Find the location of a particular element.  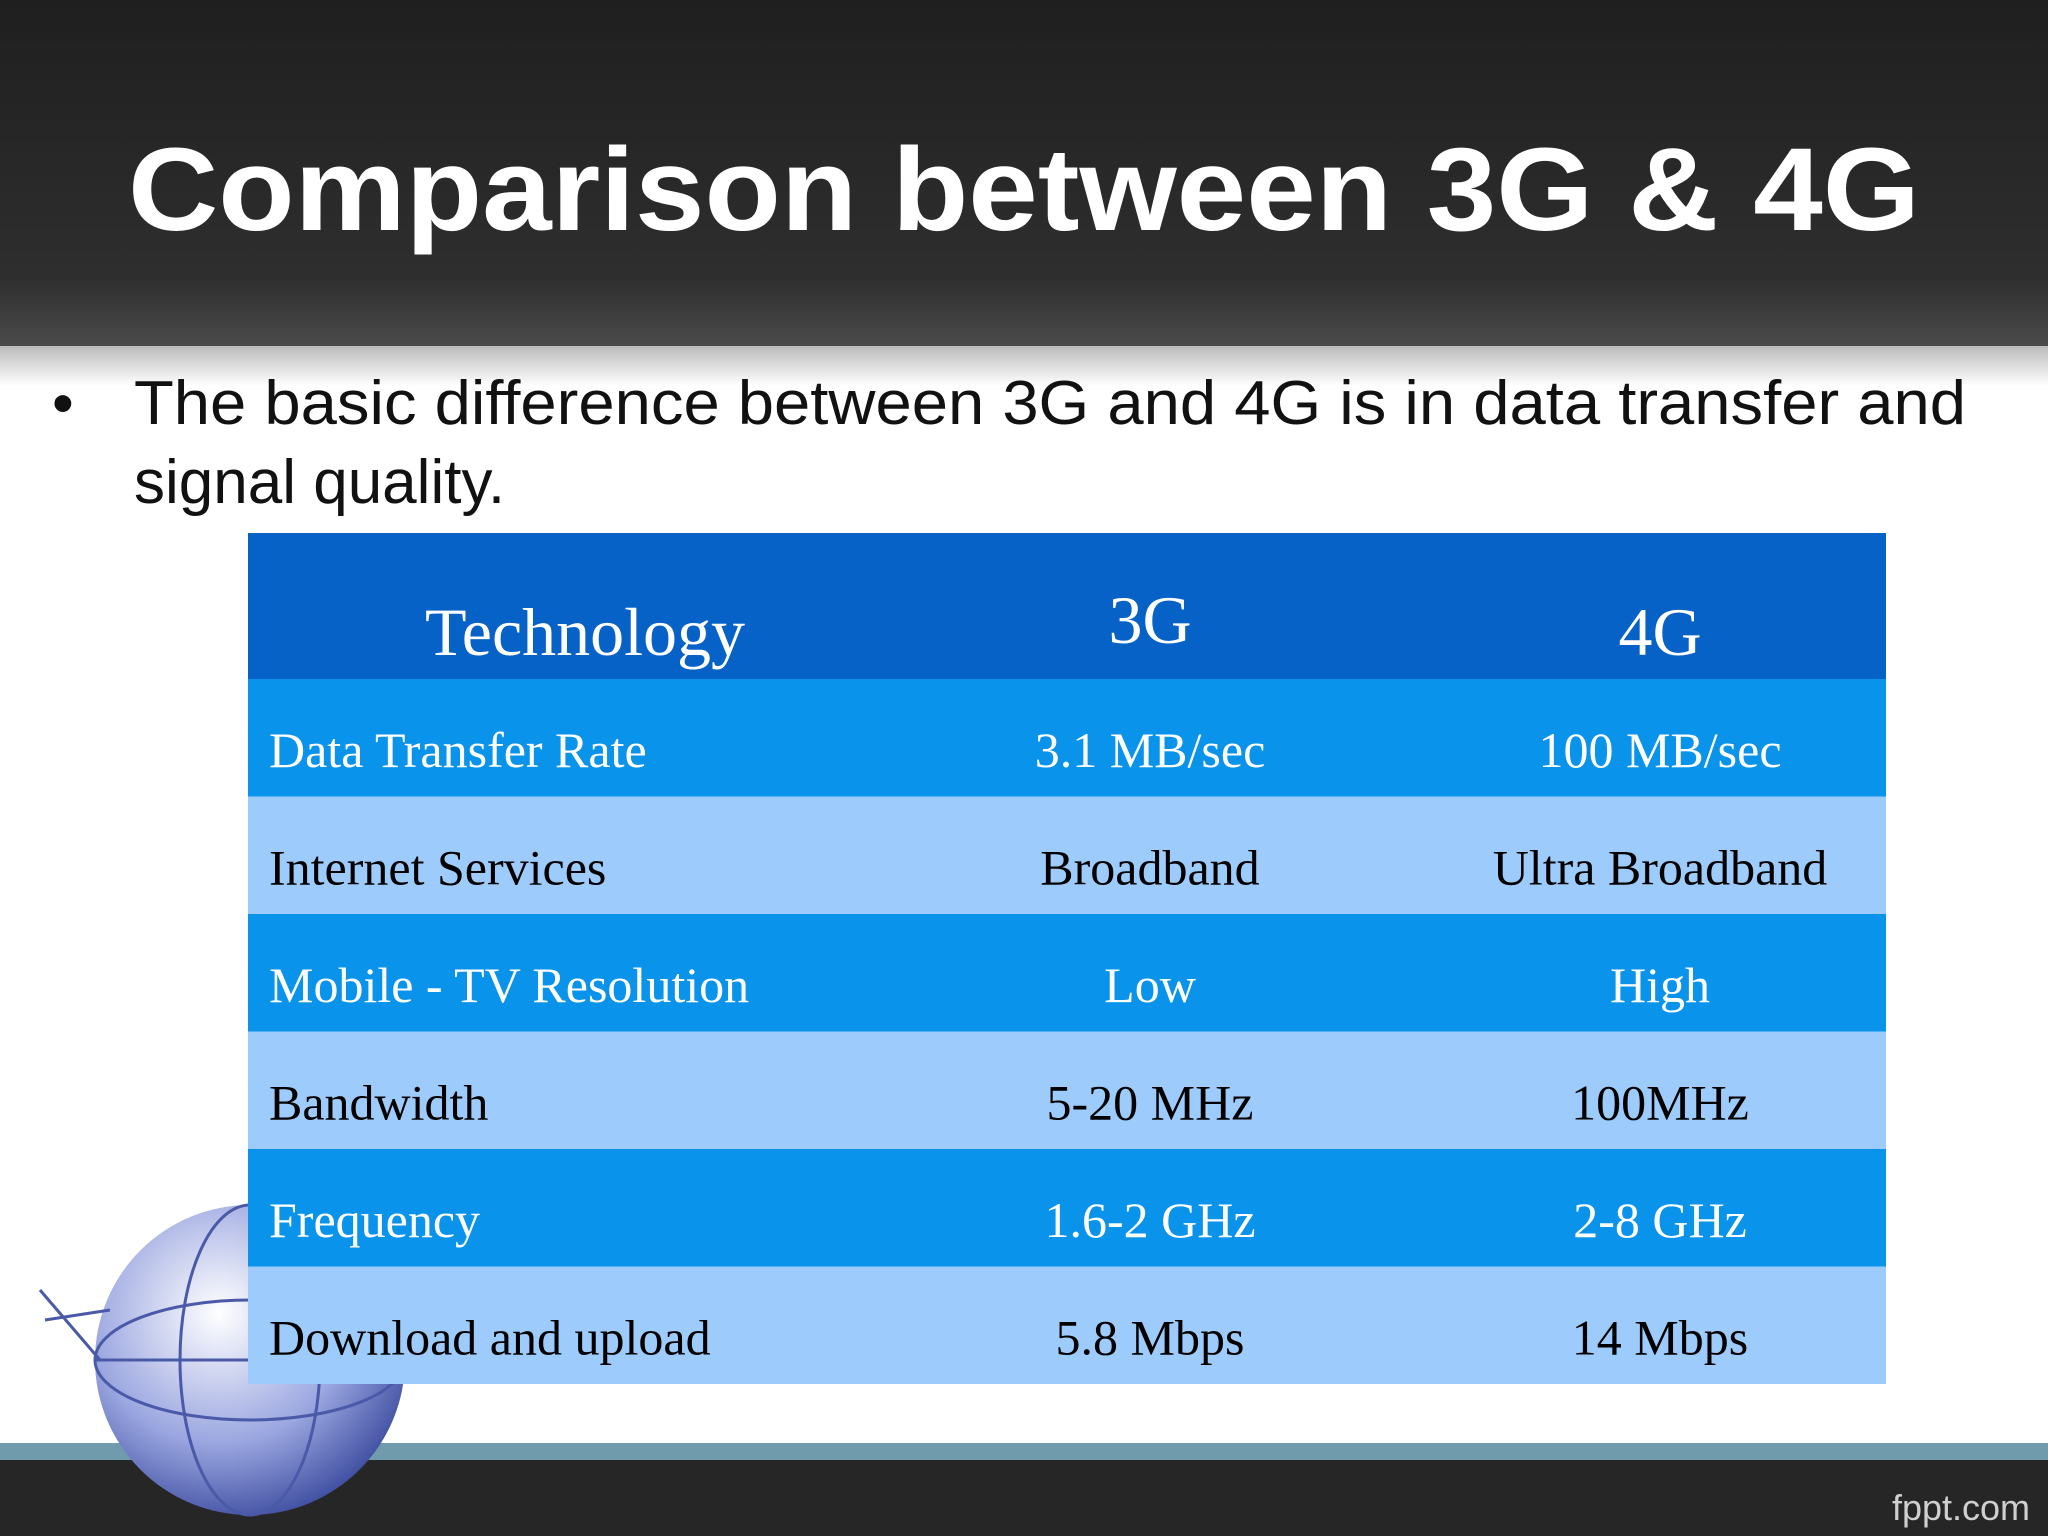

table-cell: 2-8 GHz is located at coordinates (1660, 1220).